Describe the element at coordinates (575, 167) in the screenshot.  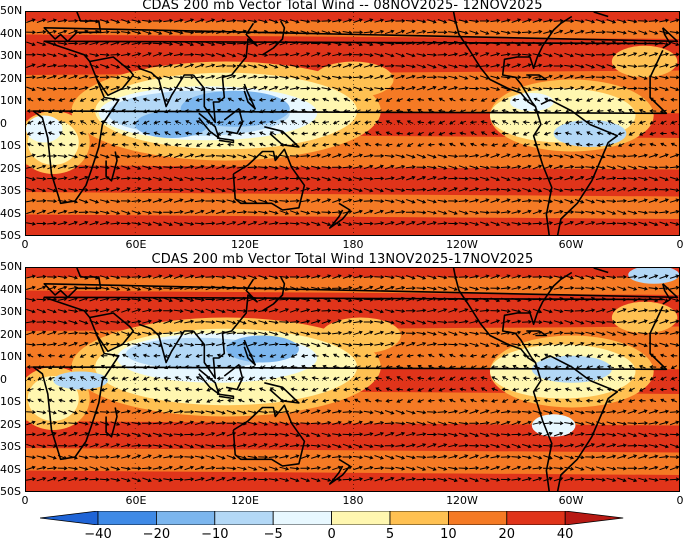
I see `coastline-outline` at that location.